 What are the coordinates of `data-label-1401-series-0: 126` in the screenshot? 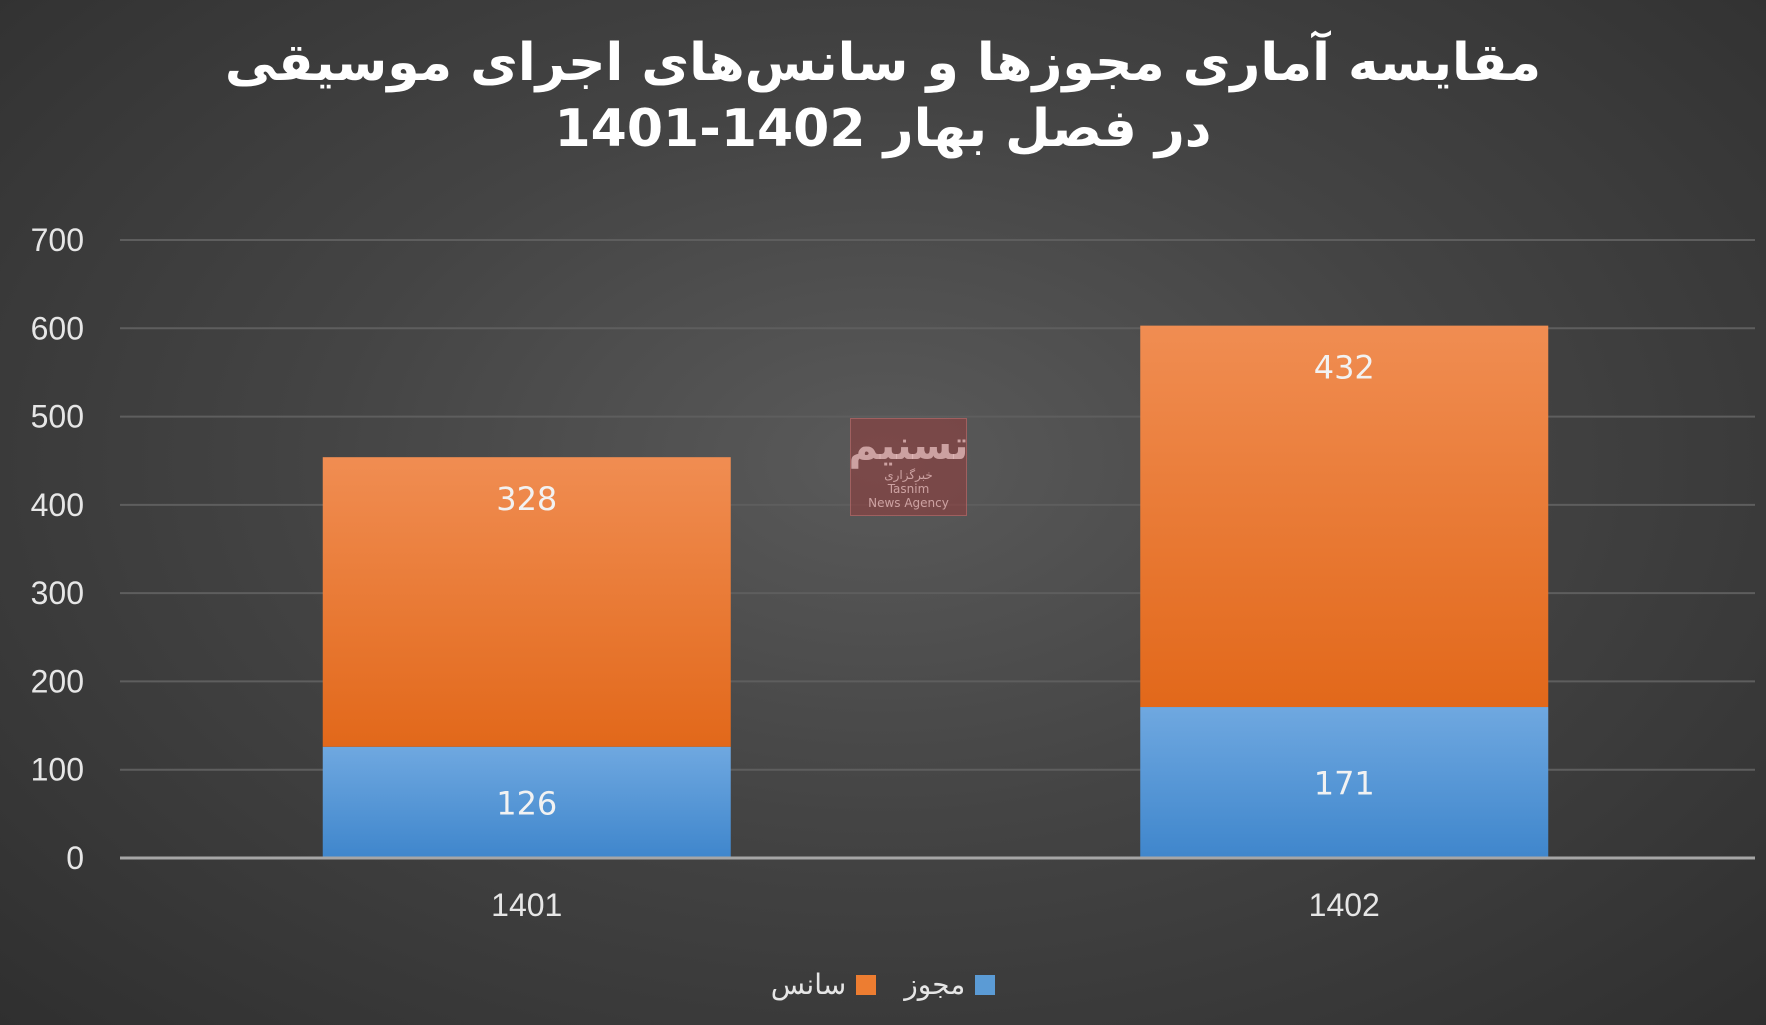 It's located at (526, 803).